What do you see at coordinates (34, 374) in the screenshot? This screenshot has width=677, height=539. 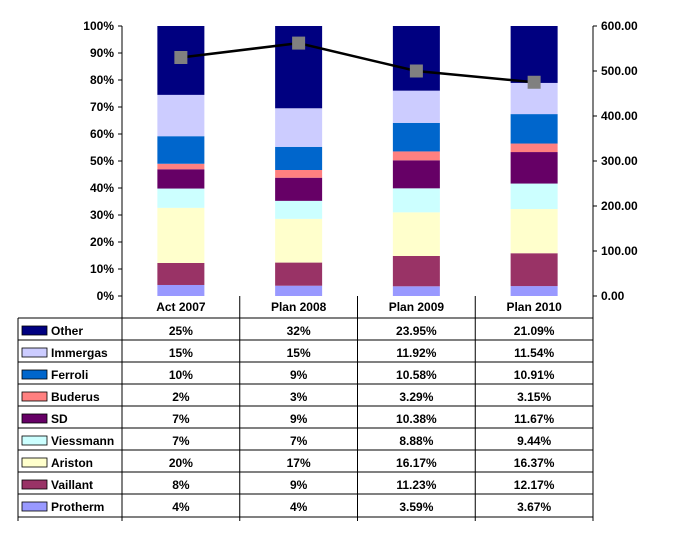 I see `legend-swatch-ferroli` at bounding box center [34, 374].